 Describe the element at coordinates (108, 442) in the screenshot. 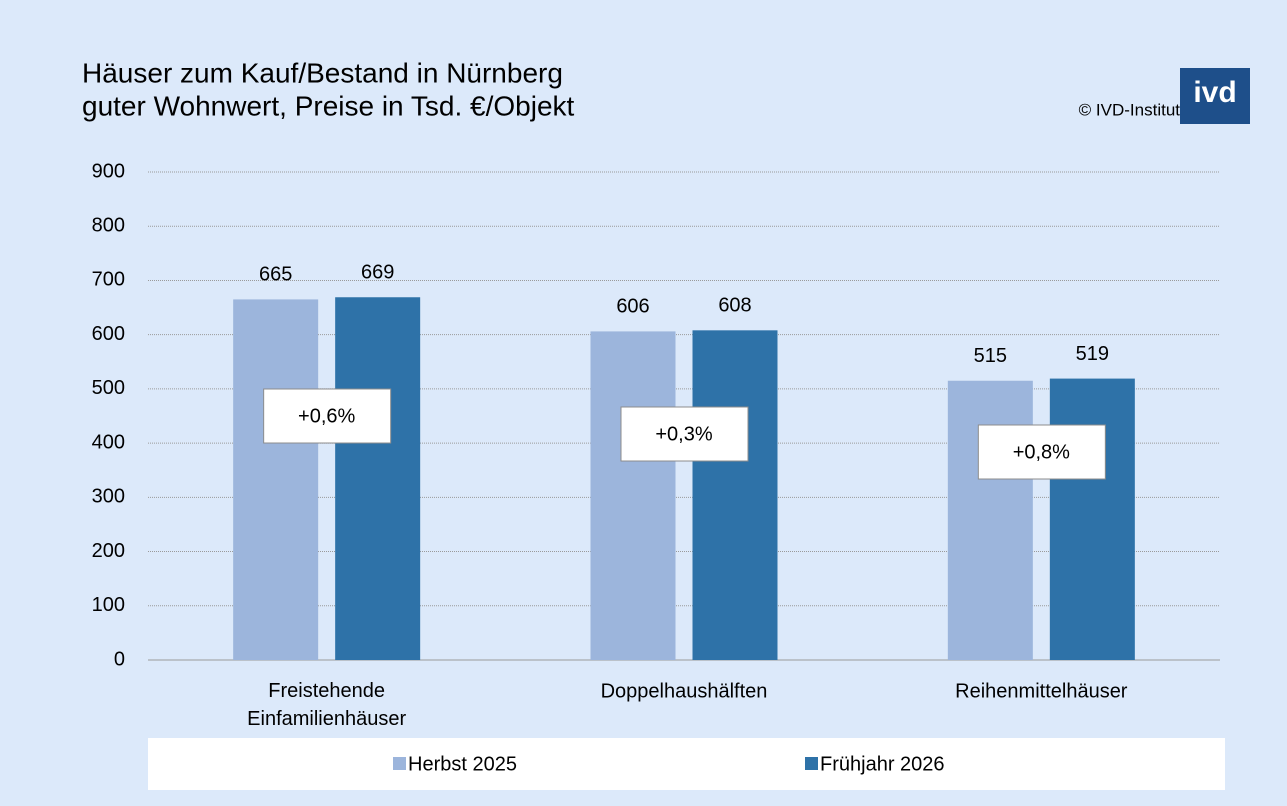

I see `y-tick-label: 400` at that location.